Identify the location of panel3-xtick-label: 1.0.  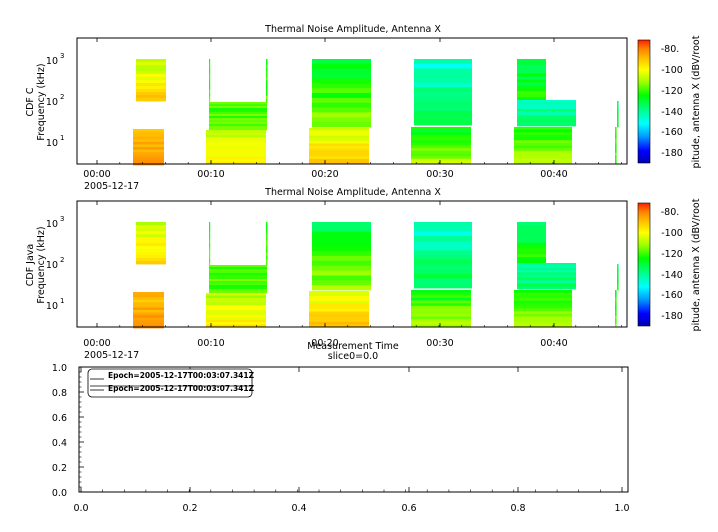
(621, 508).